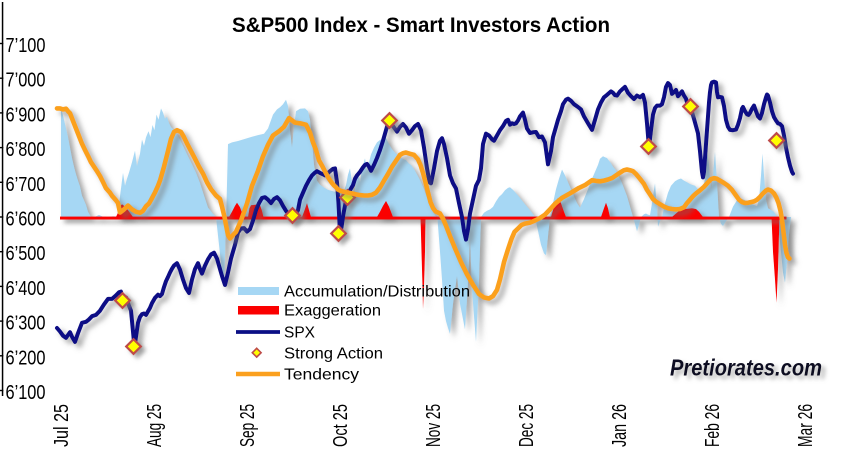  Describe the element at coordinates (26, 219) in the screenshot. I see `svg-text: 6’600` at that location.